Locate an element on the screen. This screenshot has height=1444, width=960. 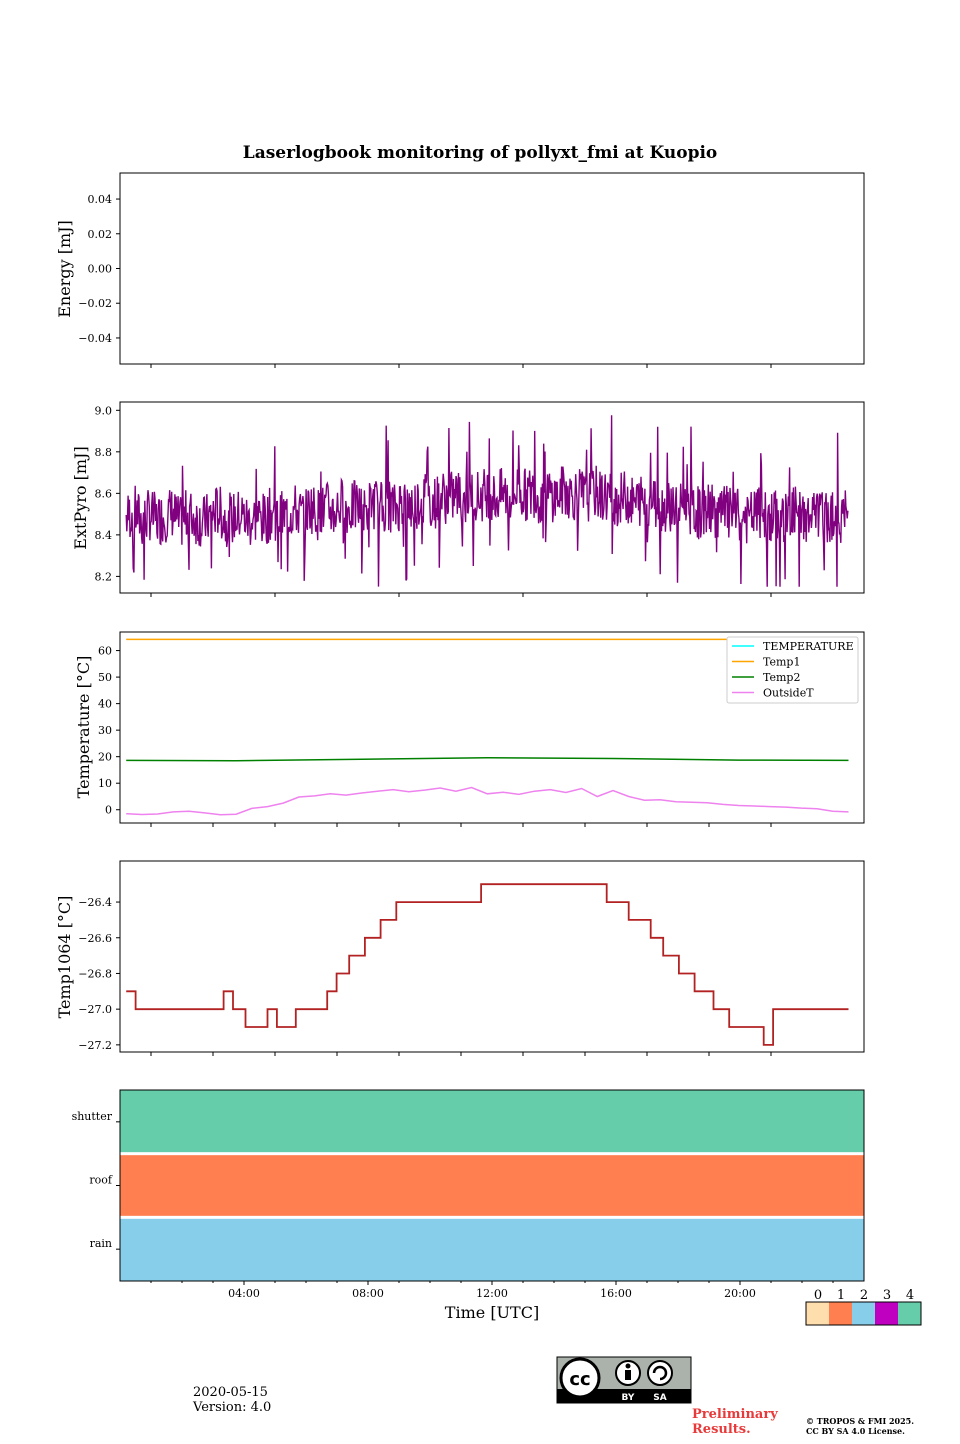
x-tick-label: 08:00 is located at coordinates (368, 1293).